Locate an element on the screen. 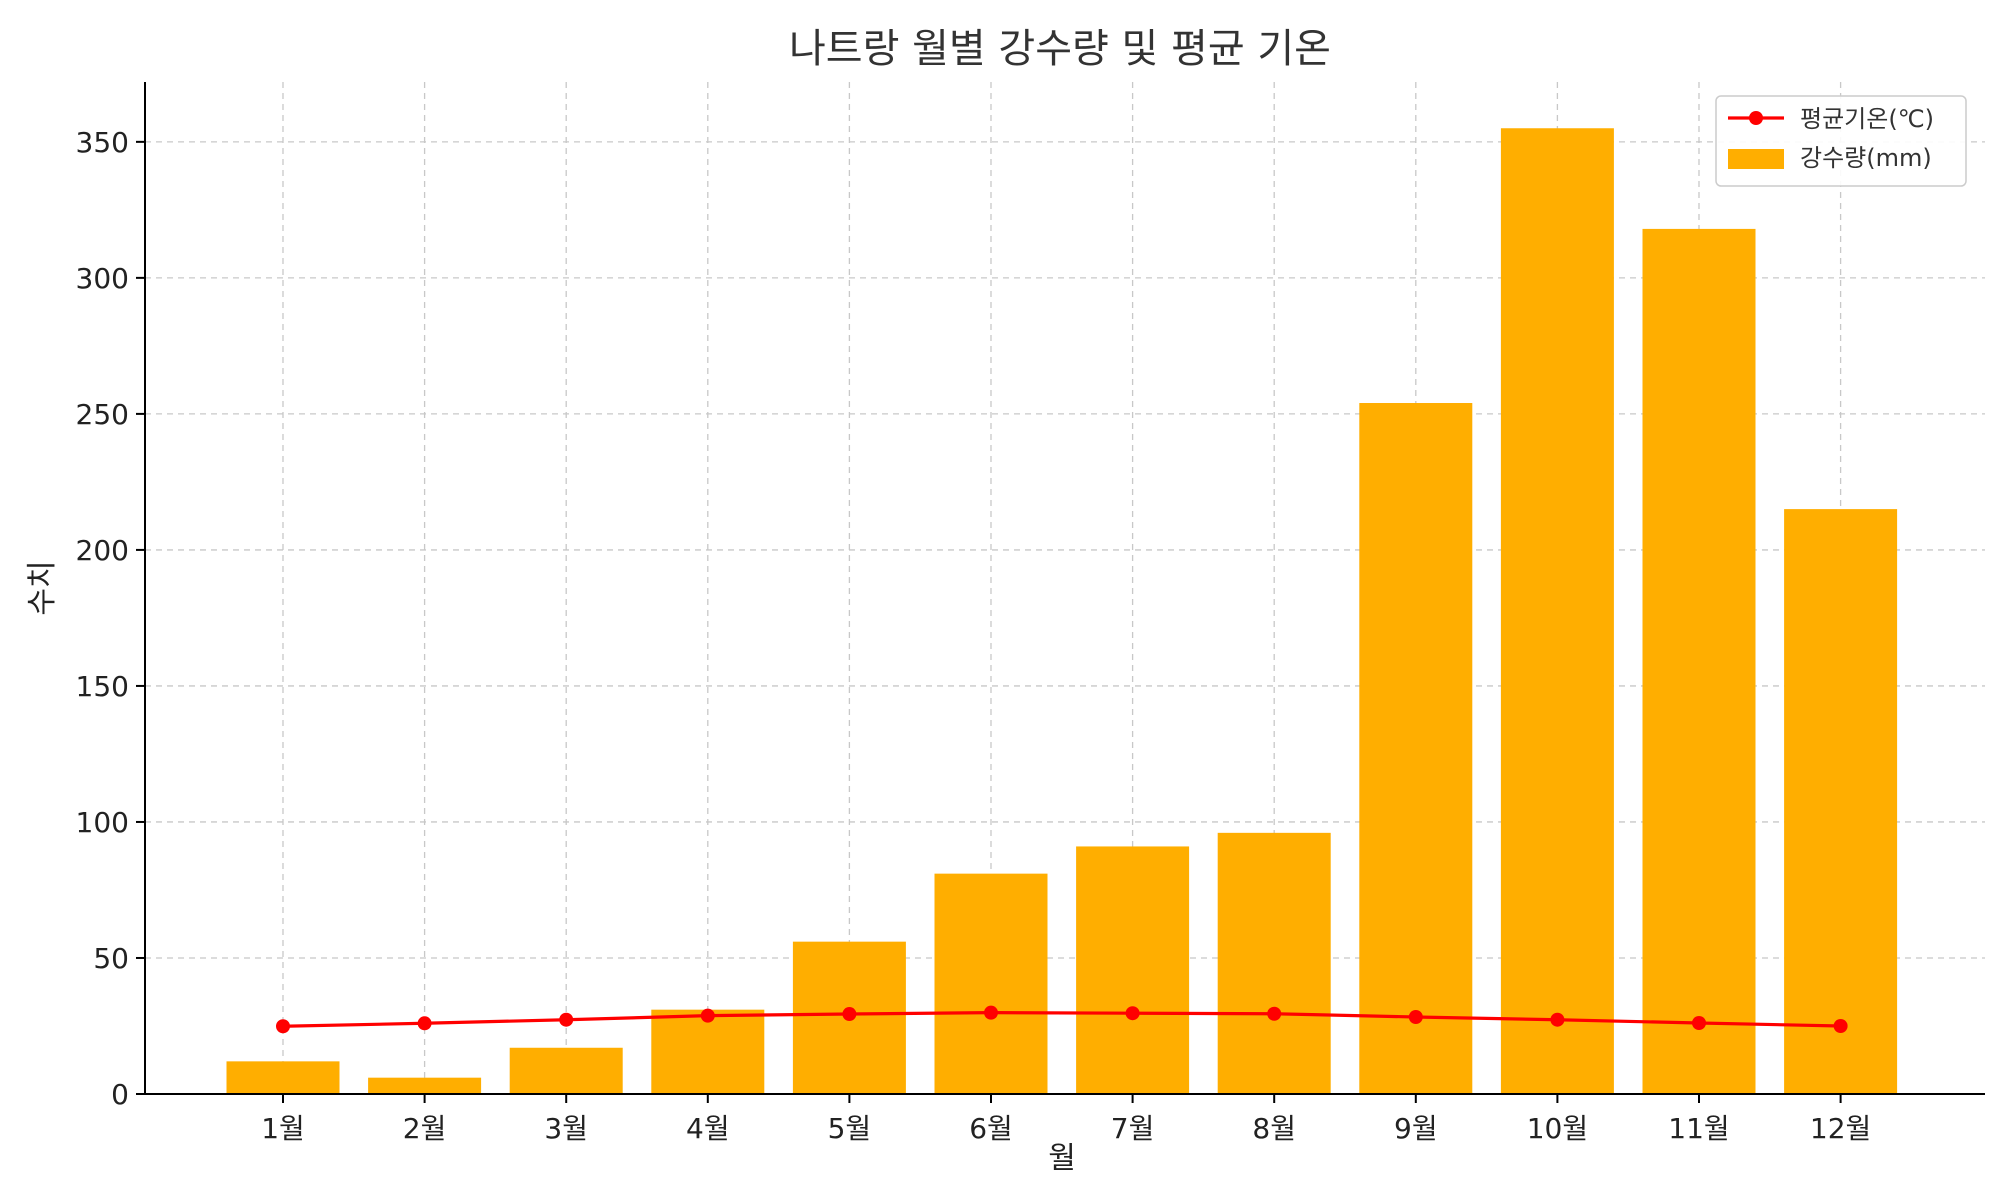 The height and width of the screenshot is (1200, 2000). y-axis-label: 수치 is located at coordinates (42, 587).